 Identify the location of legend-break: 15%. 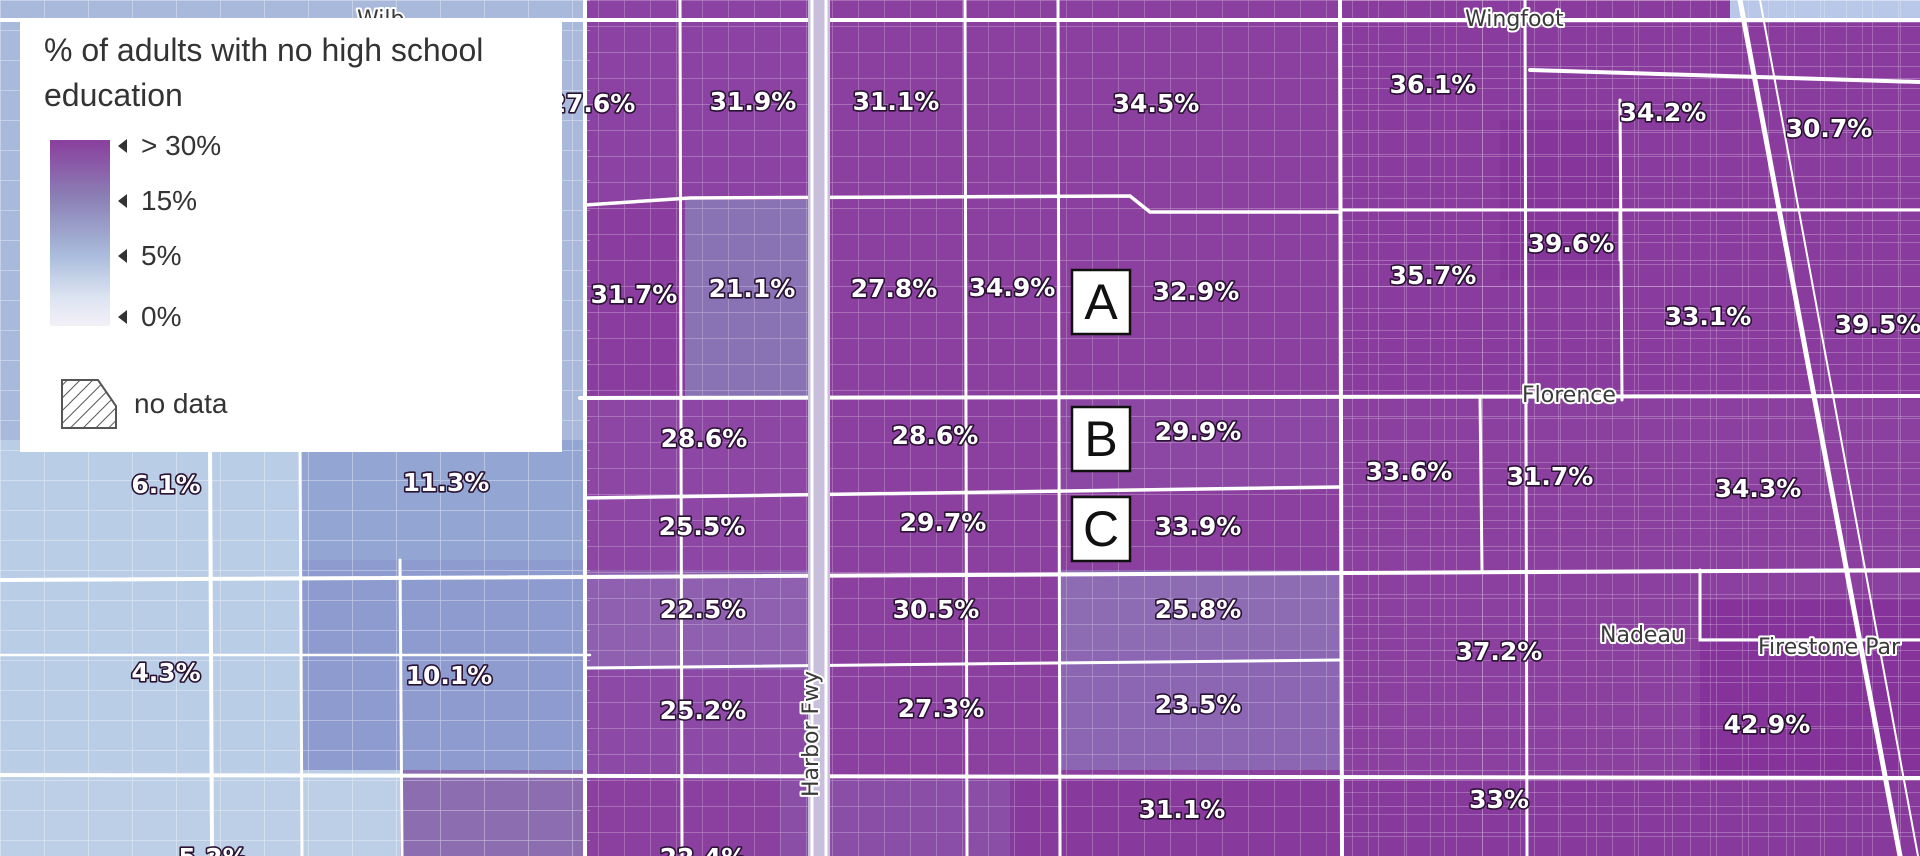
(157, 201).